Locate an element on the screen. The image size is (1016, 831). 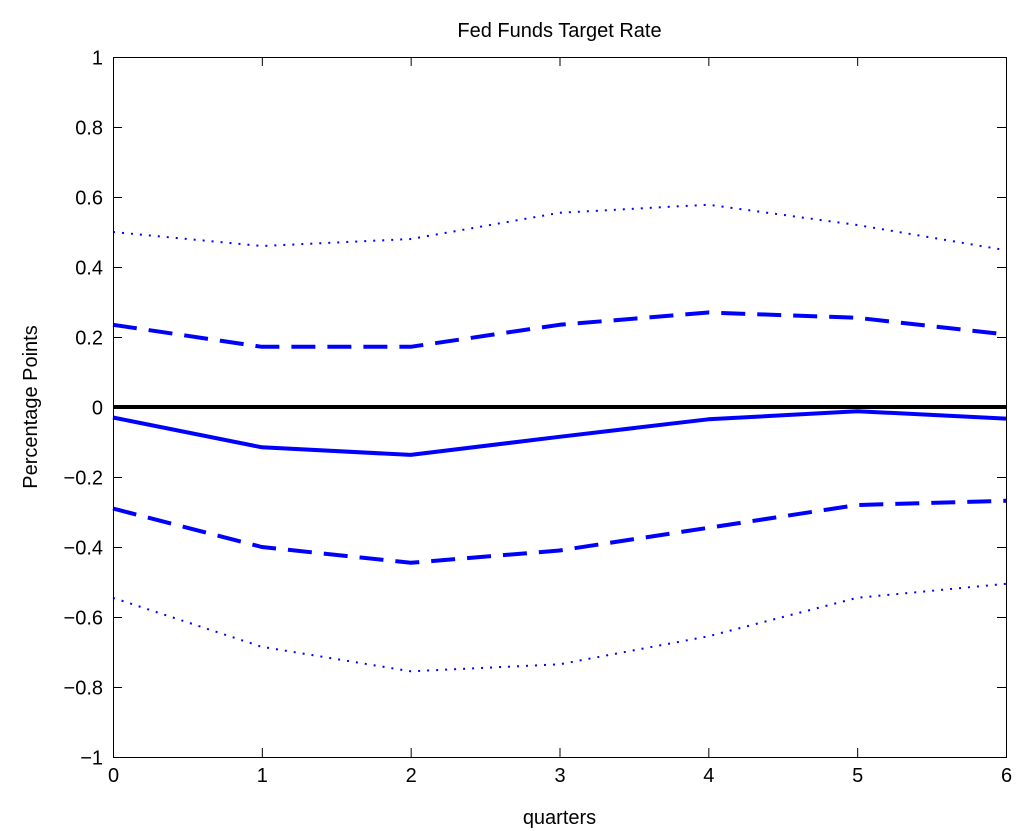
y-tick-label: 0 is located at coordinates (97, 409).